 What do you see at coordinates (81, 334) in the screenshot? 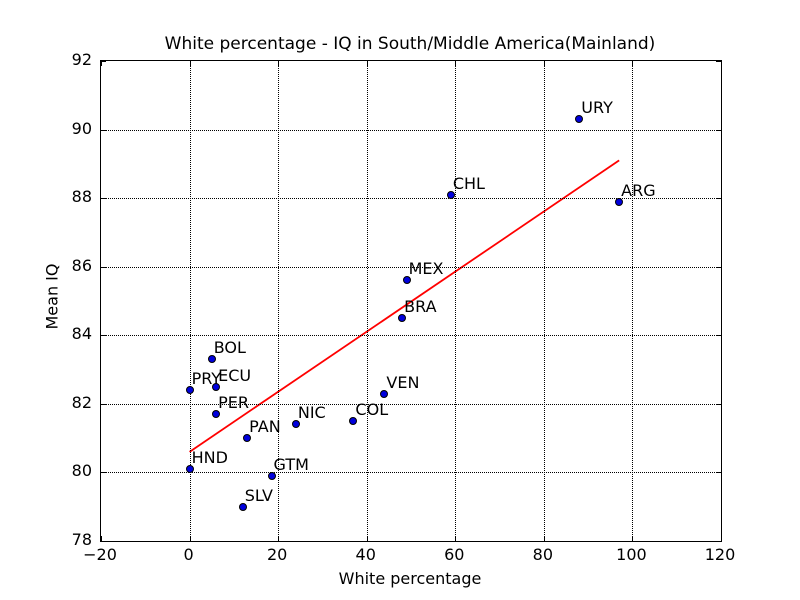
I see `y-tick-label: 84` at bounding box center [81, 334].